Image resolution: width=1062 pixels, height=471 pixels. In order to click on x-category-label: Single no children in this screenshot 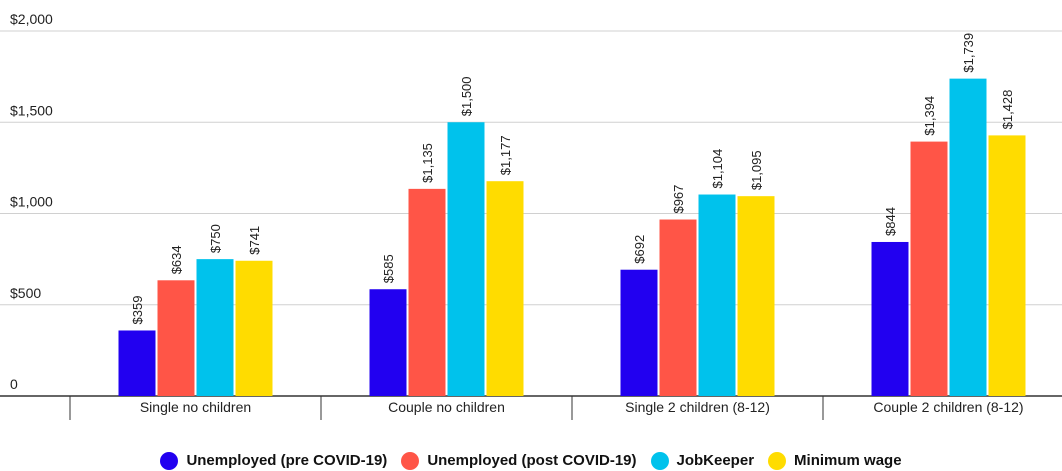, I will do `click(195, 407)`.